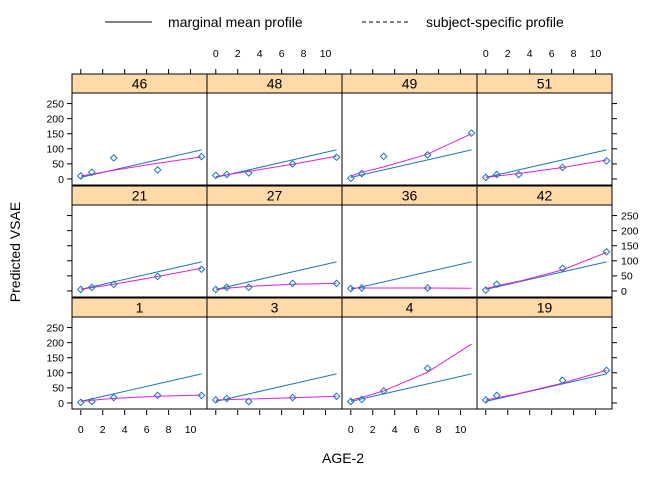  I want to click on x-axis-top-col-3: 0 2 4 6 8 10, so click(542, 61).